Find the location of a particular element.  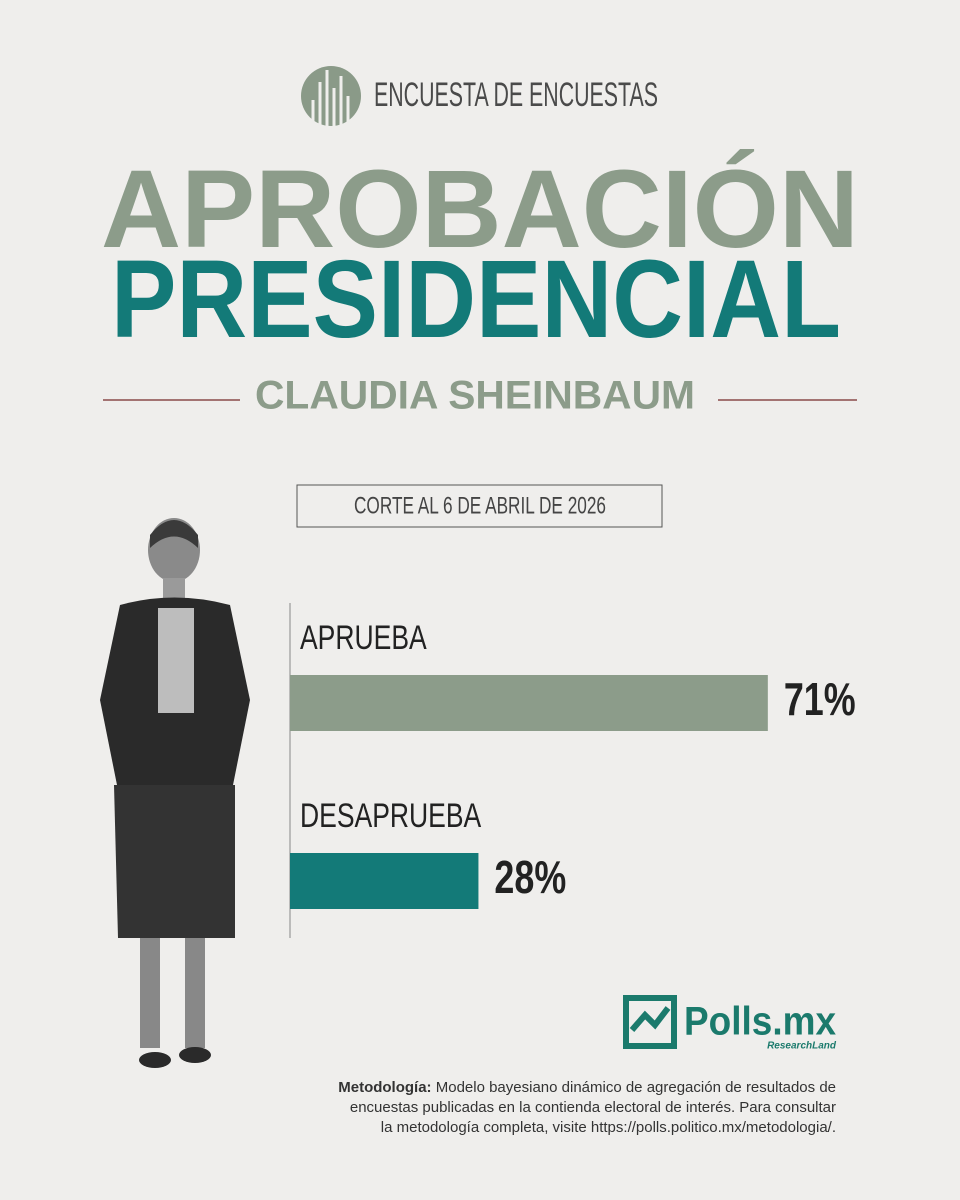

brand-icon is located at coordinates (331, 96).